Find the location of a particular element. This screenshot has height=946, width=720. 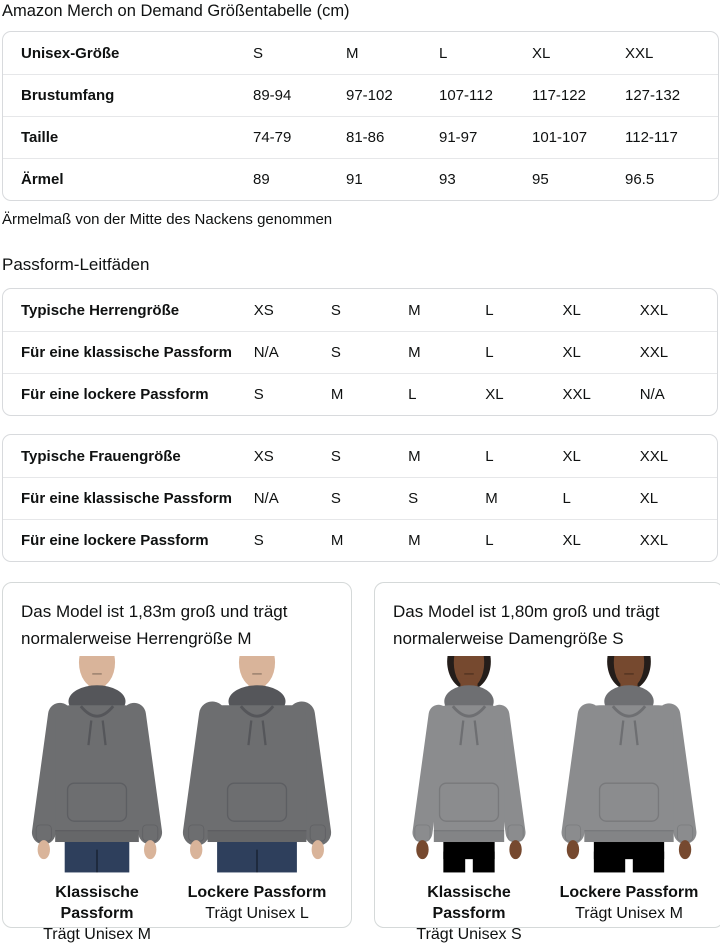

size-cell: 81-86 is located at coordinates (392, 137).